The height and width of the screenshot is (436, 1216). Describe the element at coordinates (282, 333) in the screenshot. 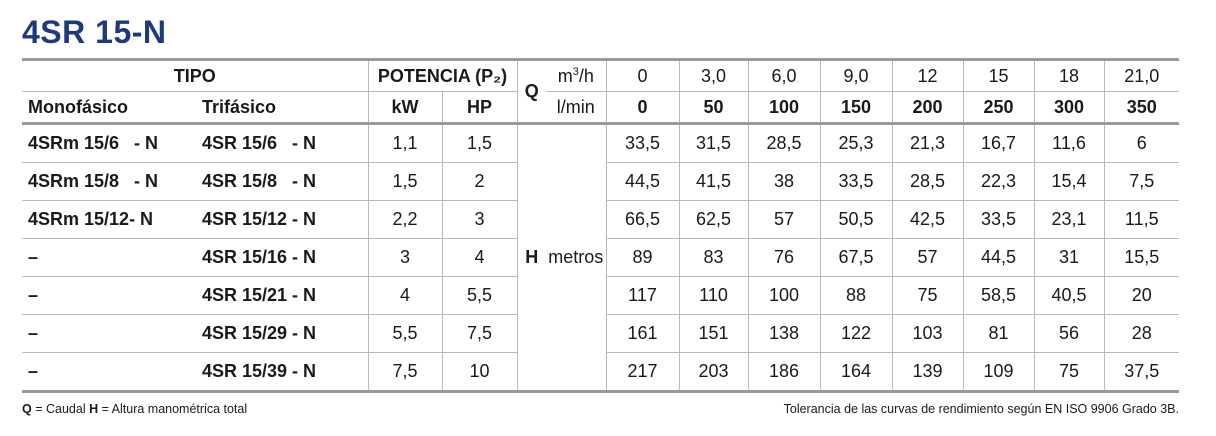

I see `trifasico-model: 4SR 15/29 - N` at that location.